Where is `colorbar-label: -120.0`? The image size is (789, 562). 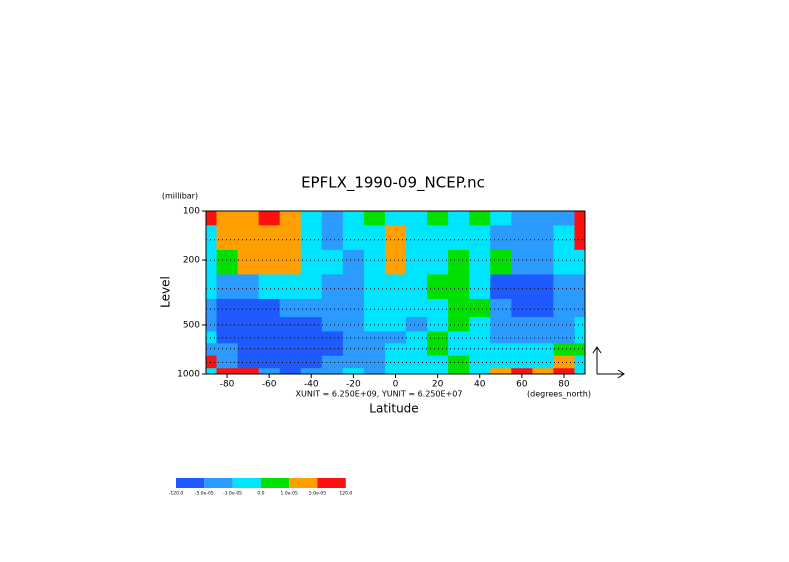
colorbar-label: -120.0 is located at coordinates (176, 494).